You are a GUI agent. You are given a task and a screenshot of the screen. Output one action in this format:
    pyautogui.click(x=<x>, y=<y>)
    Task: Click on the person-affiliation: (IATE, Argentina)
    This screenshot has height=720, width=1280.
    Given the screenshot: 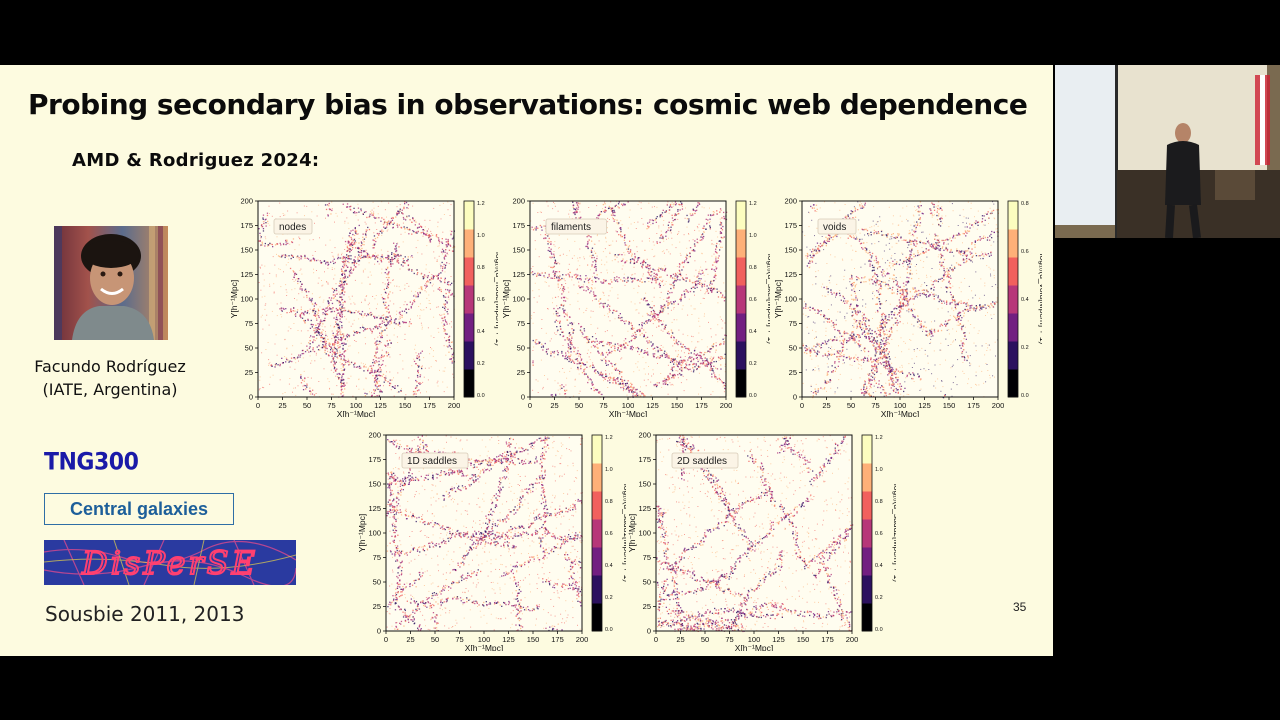 What is the action you would take?
    pyautogui.click(x=110, y=389)
    